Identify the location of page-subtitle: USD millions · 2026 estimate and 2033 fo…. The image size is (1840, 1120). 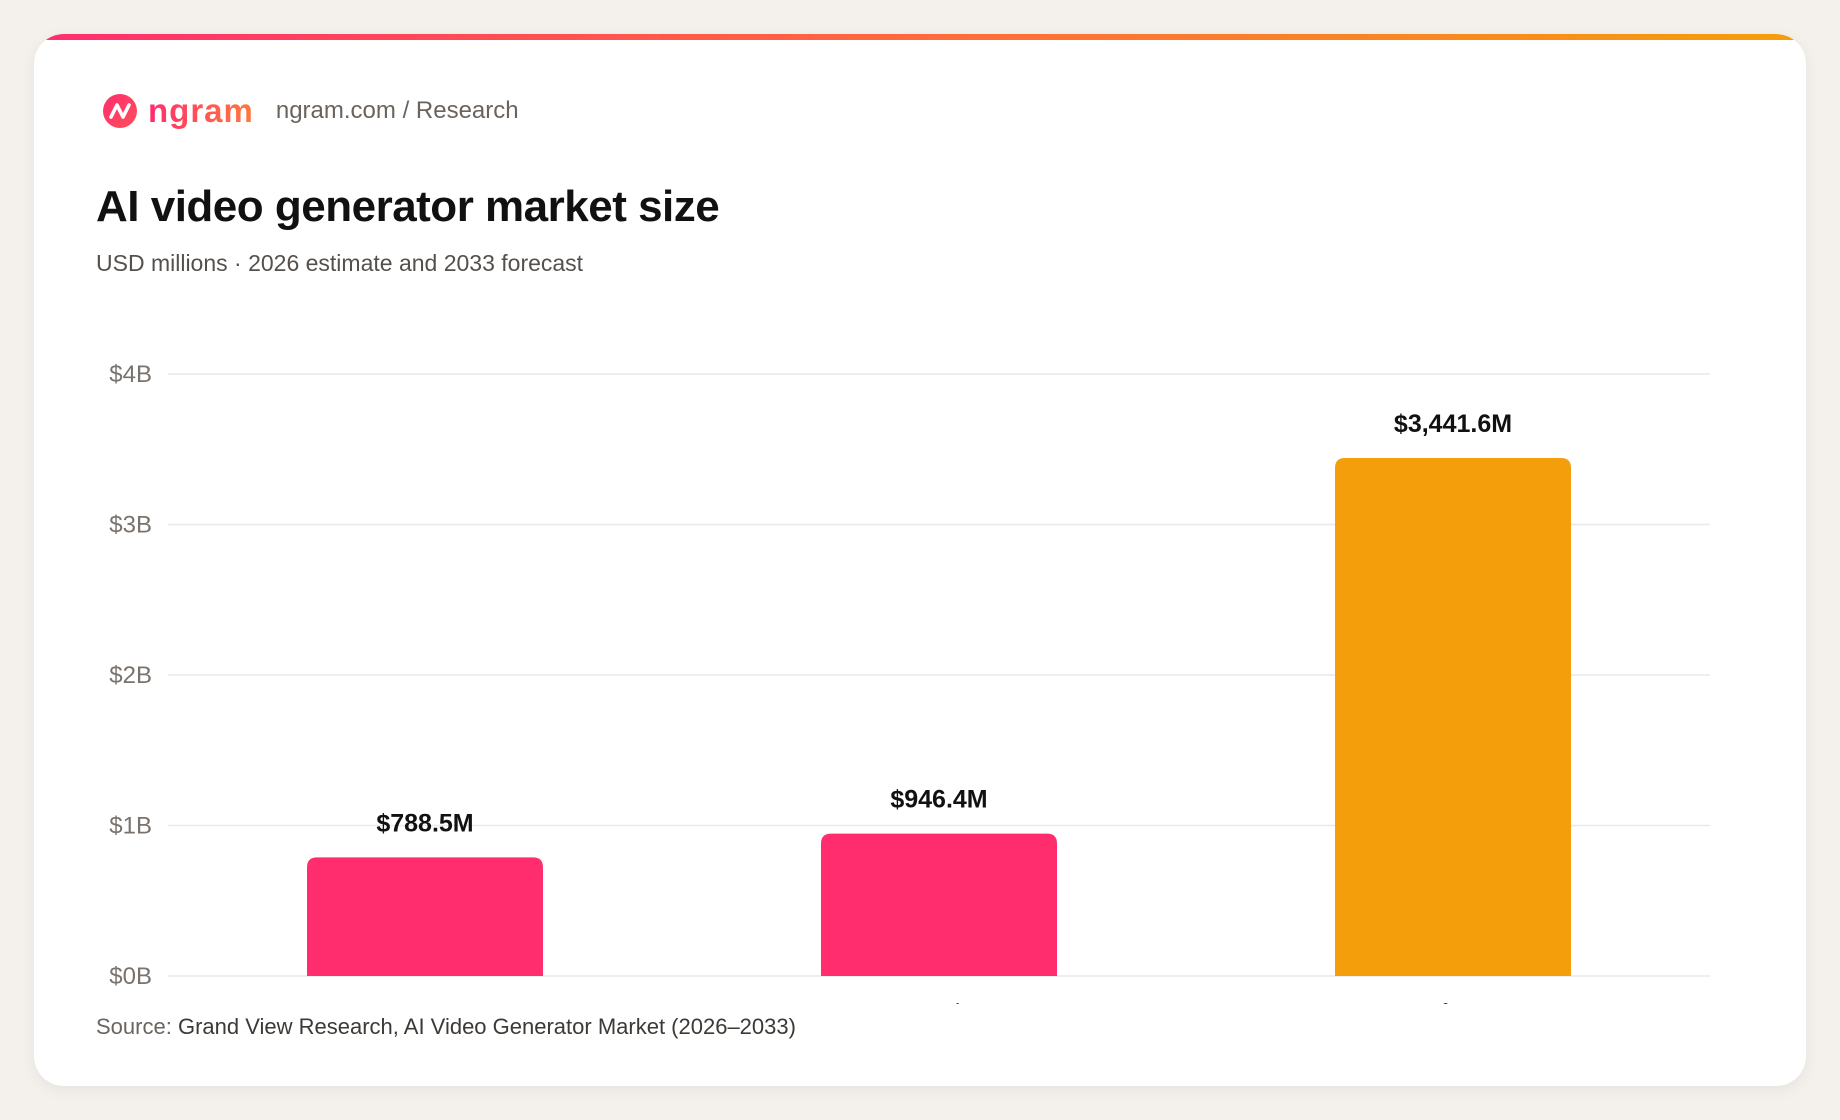
(340, 263).